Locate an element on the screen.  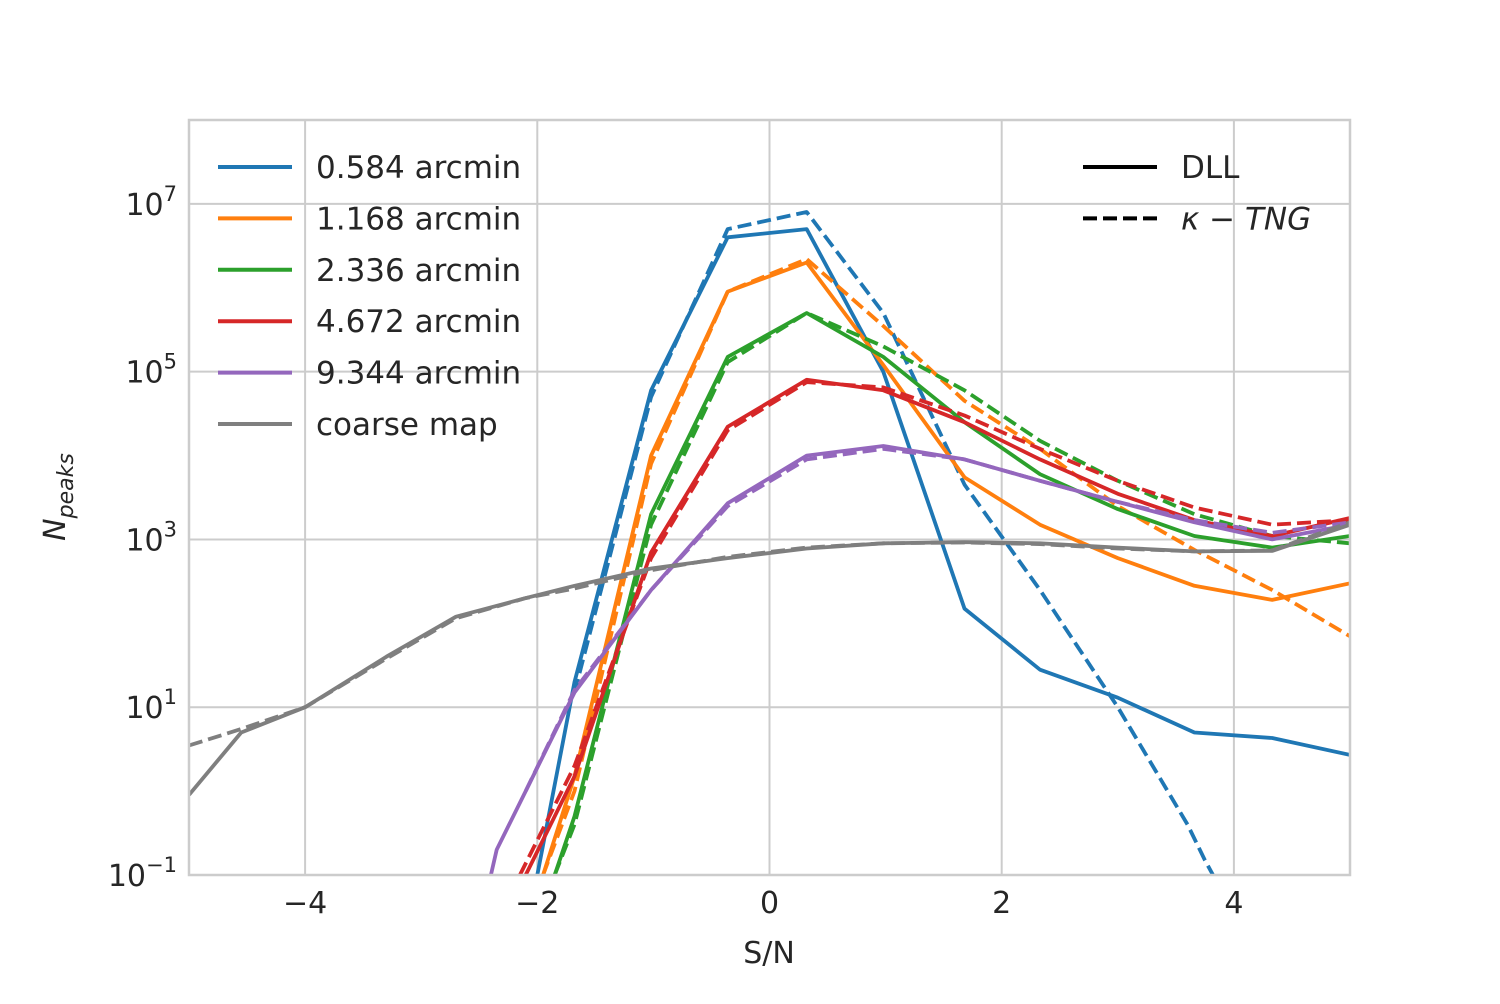
x-tick-label: 4 is located at coordinates (1233, 903).